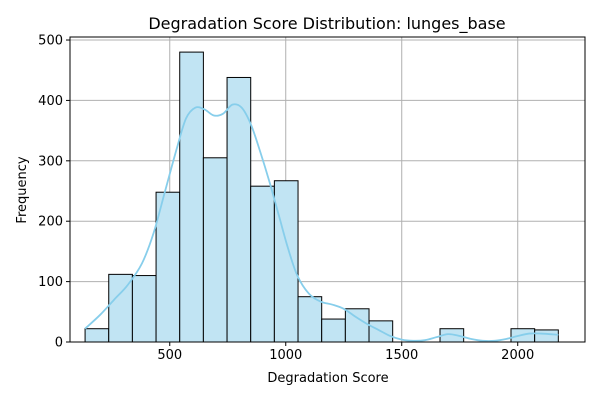 The height and width of the screenshot is (400, 600). Describe the element at coordinates (22, 189) in the screenshot. I see `y-axis-label: Frequency` at that location.